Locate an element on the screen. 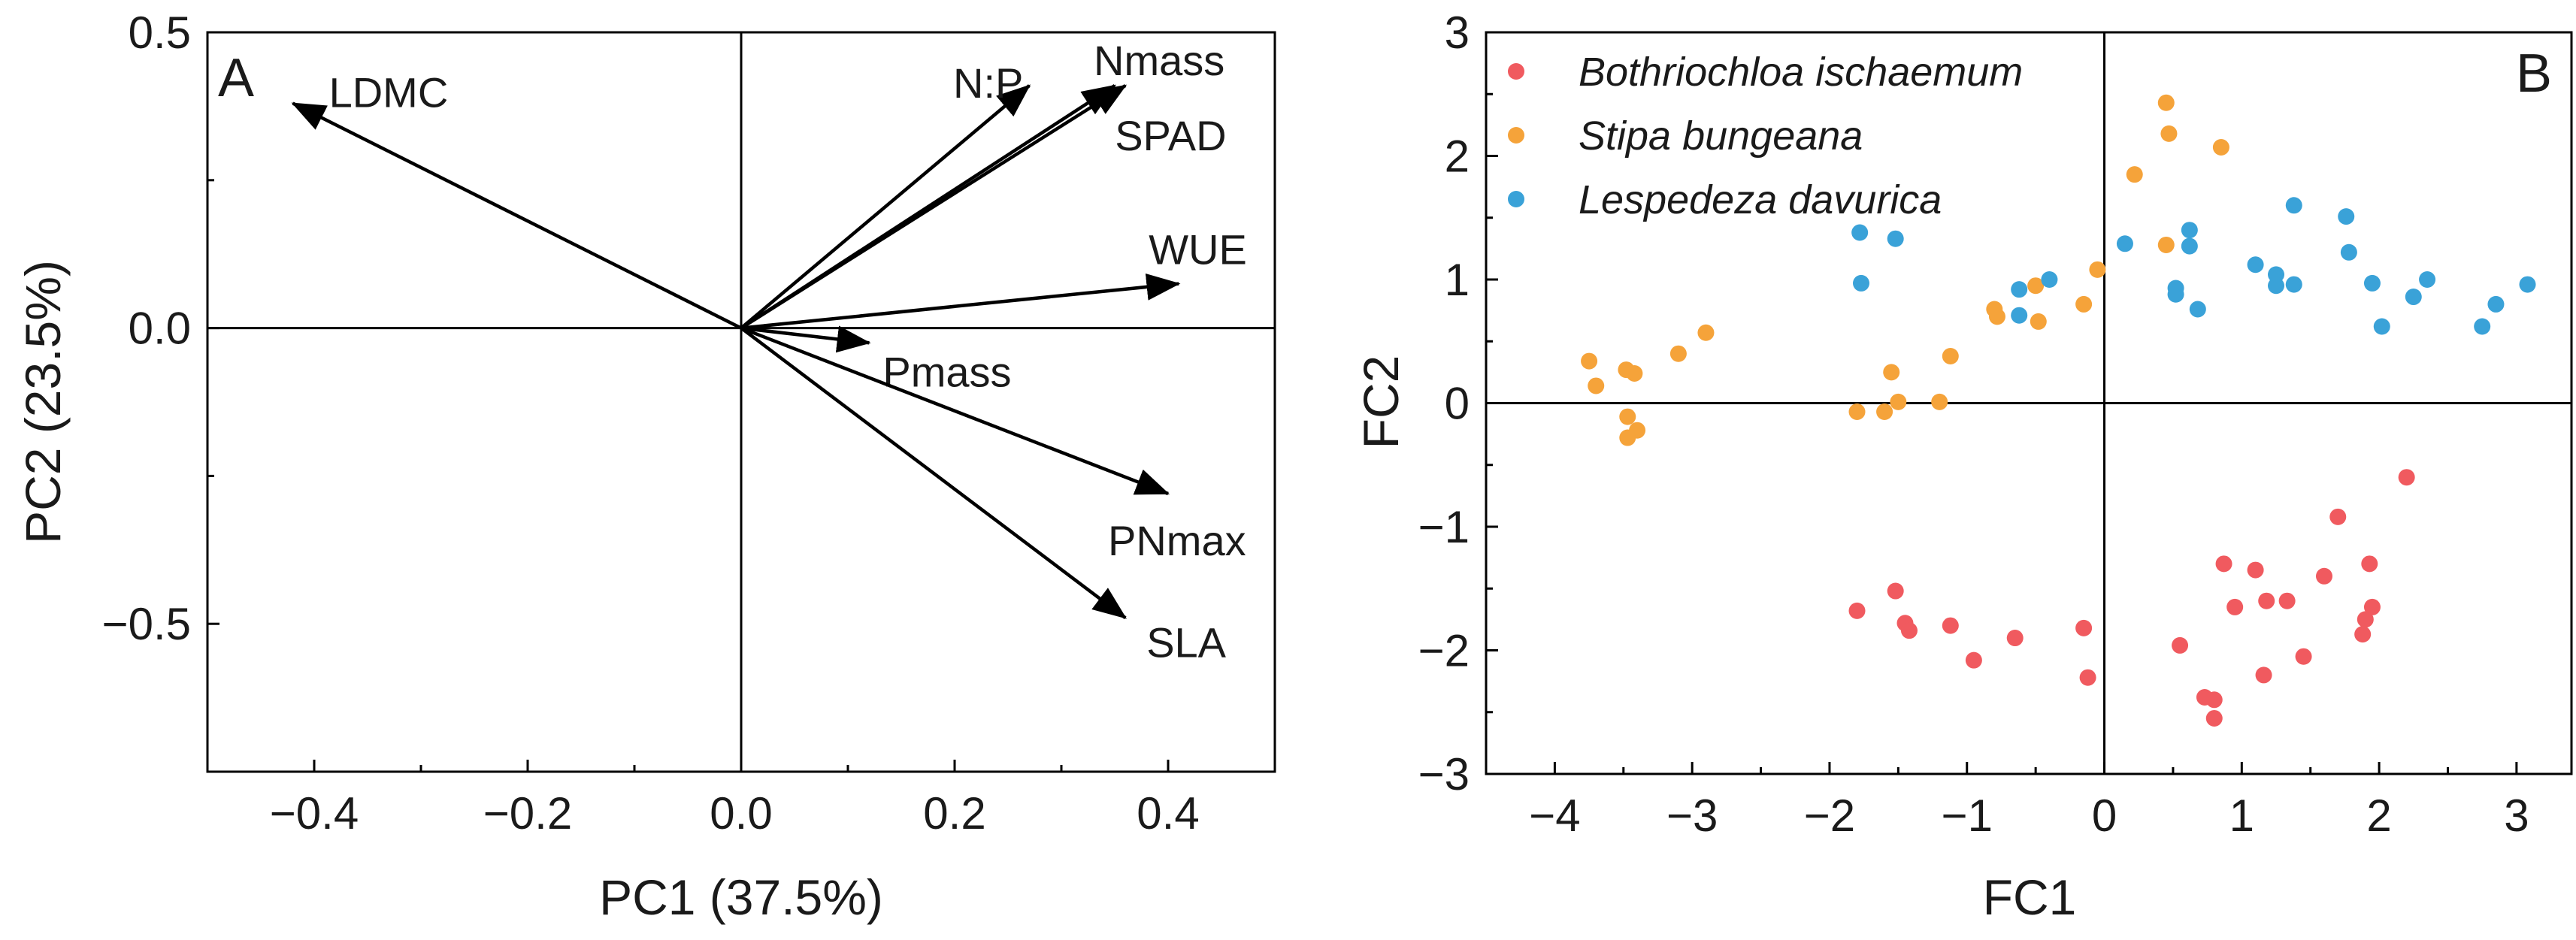  loading-vector-sla is located at coordinates (933, 473).